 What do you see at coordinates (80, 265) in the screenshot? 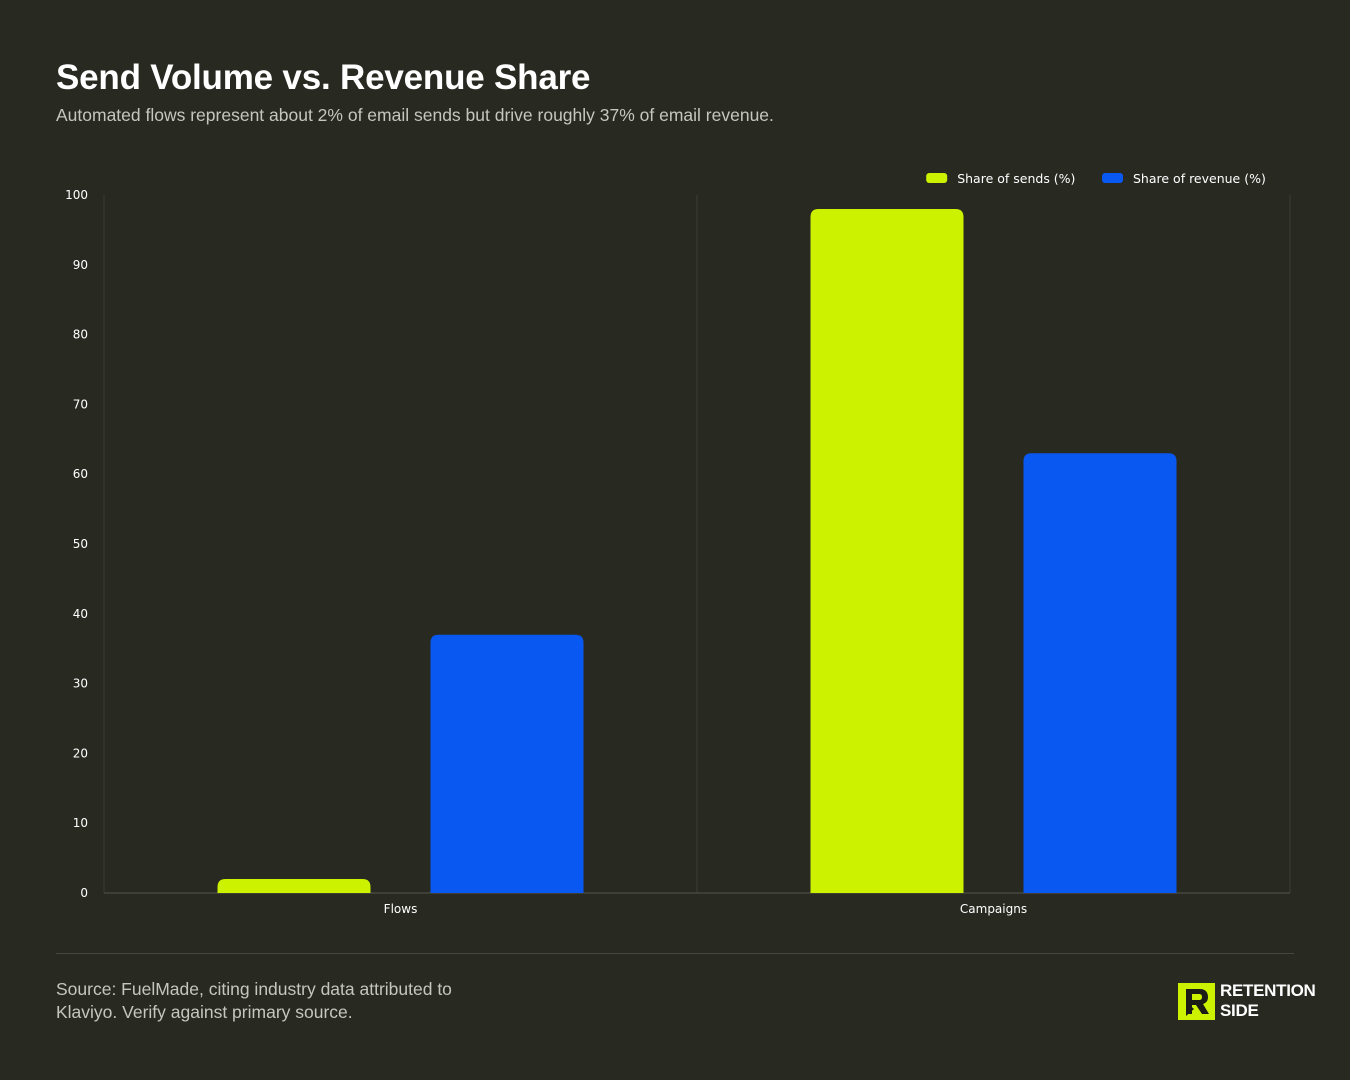
I see `y-tick-label: 90` at bounding box center [80, 265].